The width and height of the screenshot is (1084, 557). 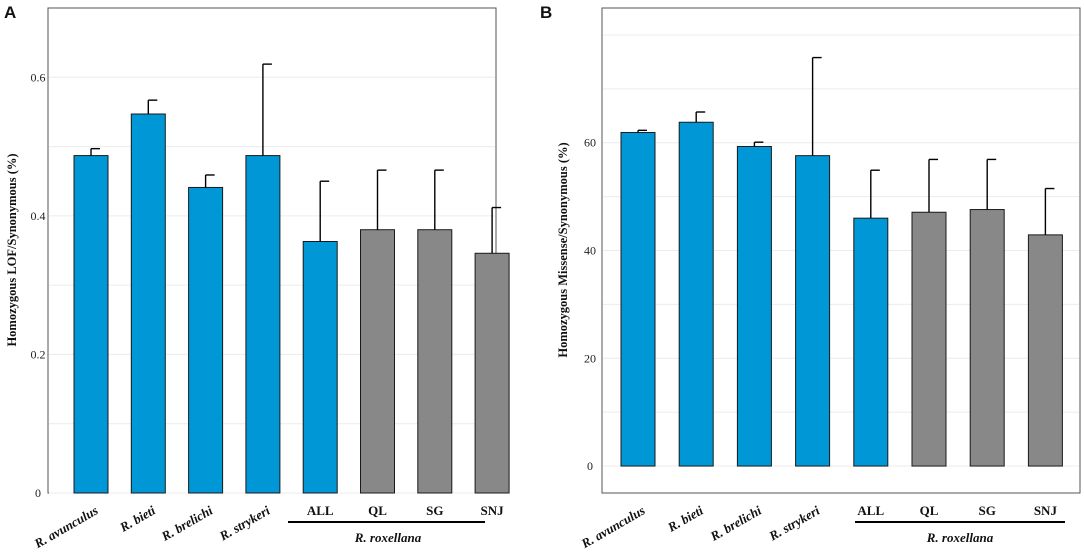 What do you see at coordinates (987, 510) in the screenshot?
I see `panel-b-x-tick-label: SG` at bounding box center [987, 510].